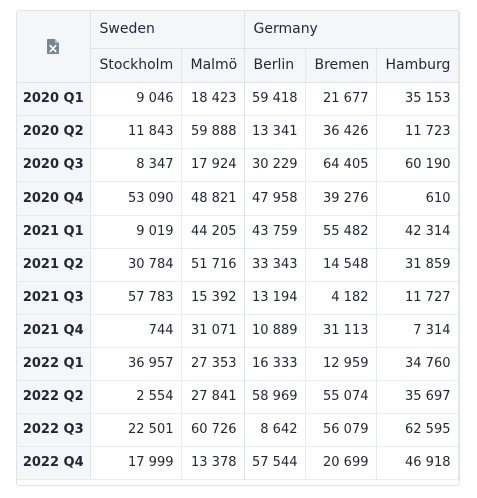 This screenshot has height=498, width=477. I want to click on row-header: 2021 Q4, so click(54, 331).